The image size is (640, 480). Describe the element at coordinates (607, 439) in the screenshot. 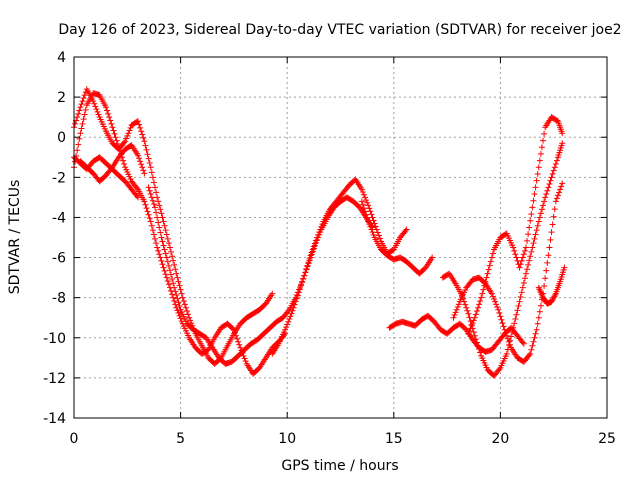

I see `x-tick-label: 25` at that location.